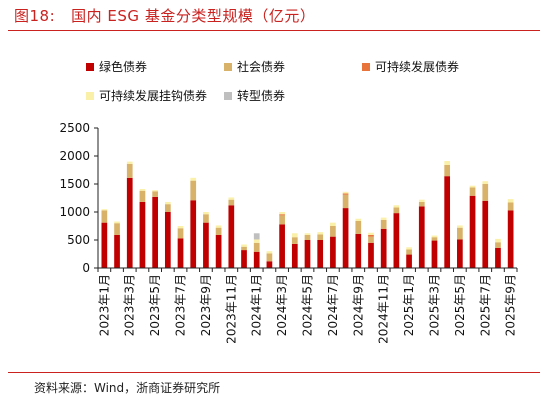 This screenshot has width=548, height=401. I want to click on x-tick-label: 2025年7月, so click(485, 305).